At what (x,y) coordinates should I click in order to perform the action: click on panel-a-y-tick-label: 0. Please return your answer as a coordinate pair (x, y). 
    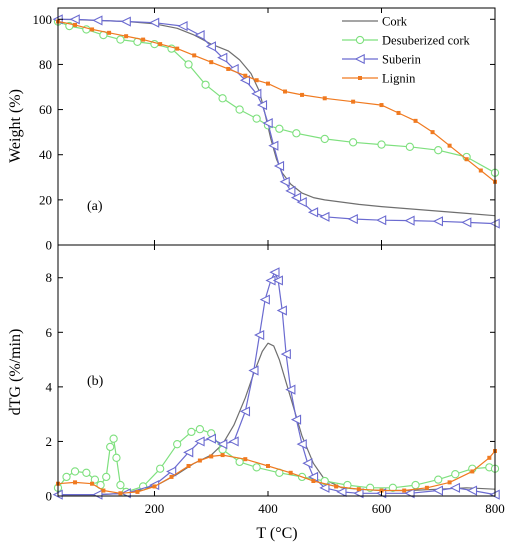
    Looking at the image, I should click on (49, 245).